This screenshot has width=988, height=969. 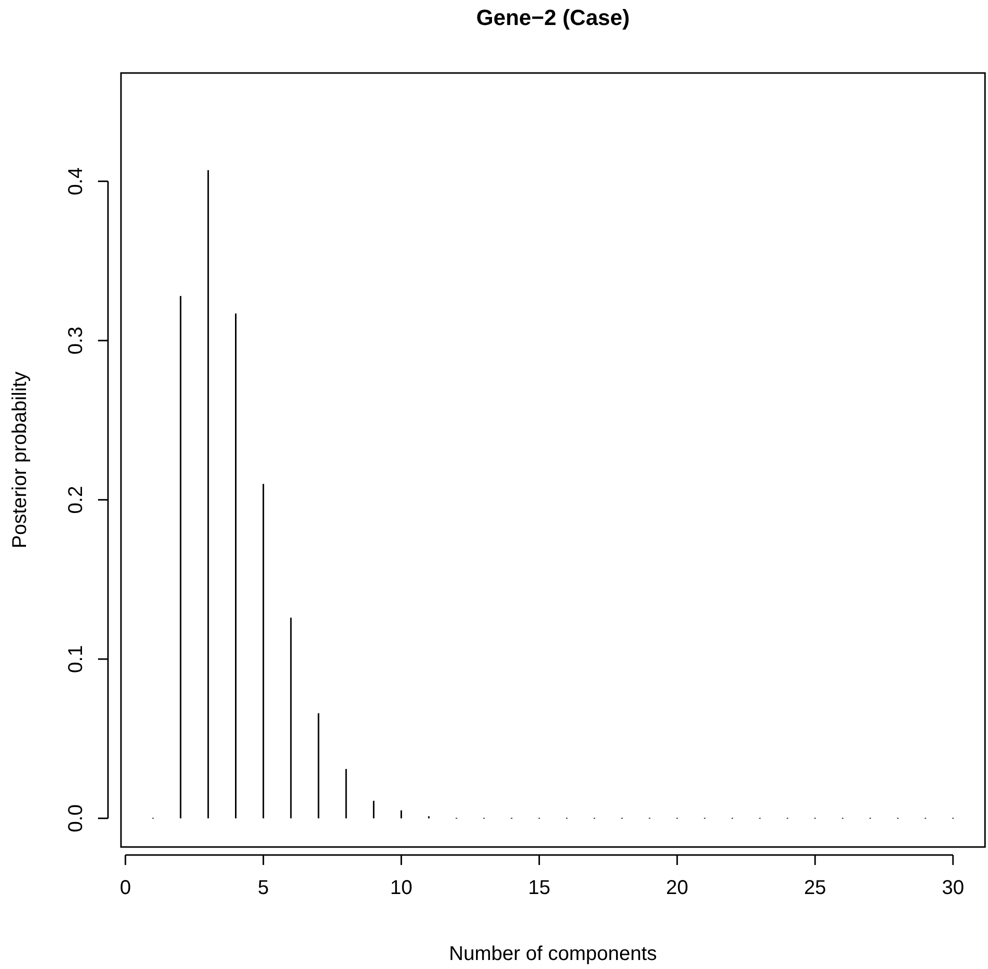 What do you see at coordinates (677, 888) in the screenshot?
I see `x-tick-label: 20` at bounding box center [677, 888].